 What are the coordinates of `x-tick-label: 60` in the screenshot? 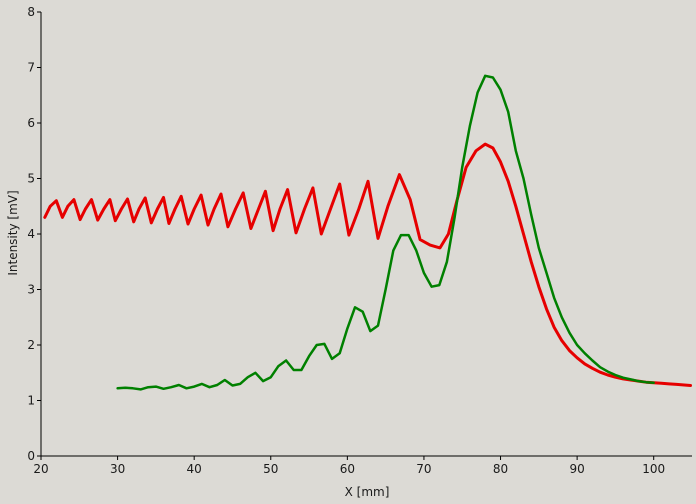 It's located at (347, 469).